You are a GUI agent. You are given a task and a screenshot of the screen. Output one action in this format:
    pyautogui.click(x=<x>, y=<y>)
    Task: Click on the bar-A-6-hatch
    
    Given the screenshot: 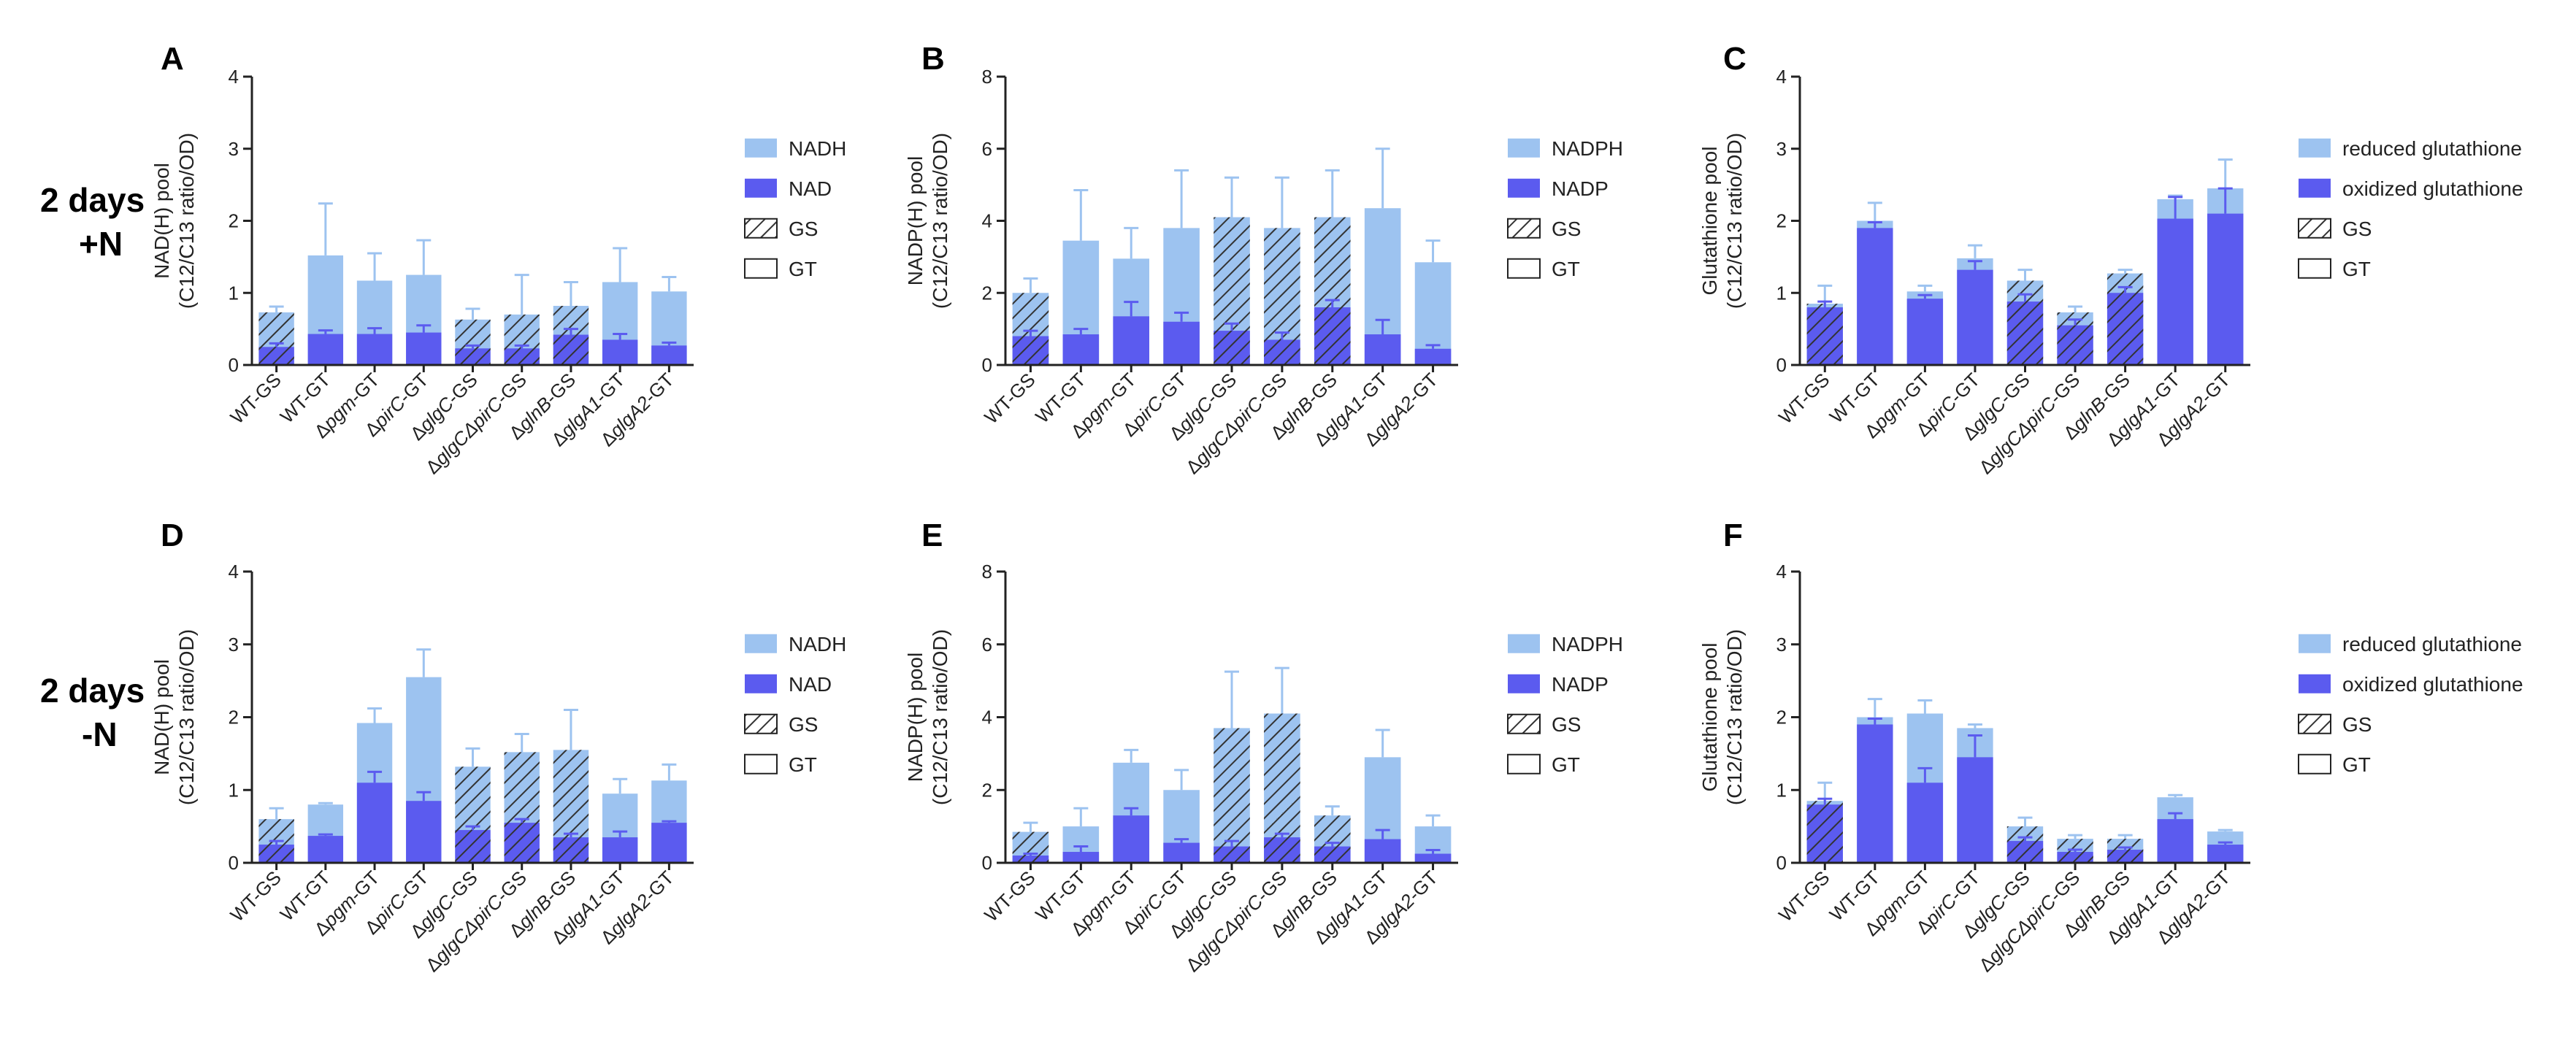 What is the action you would take?
    pyautogui.click(x=571, y=335)
    